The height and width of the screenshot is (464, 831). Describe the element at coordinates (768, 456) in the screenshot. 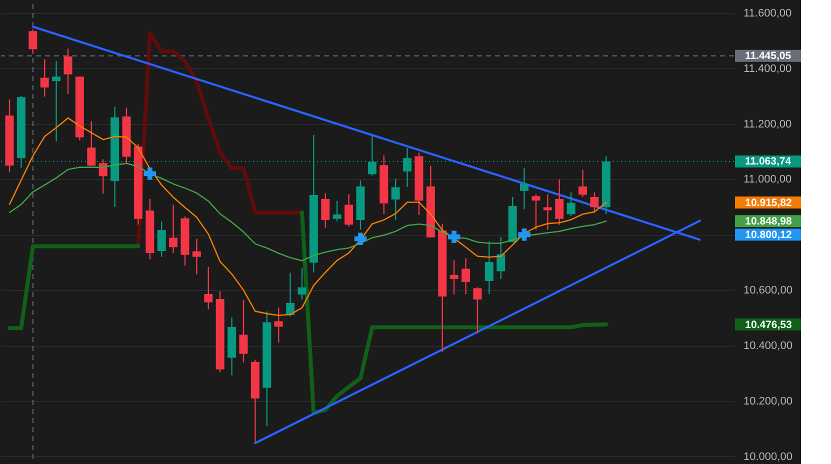

I see `y-tick-label: 10.000,00` at that location.